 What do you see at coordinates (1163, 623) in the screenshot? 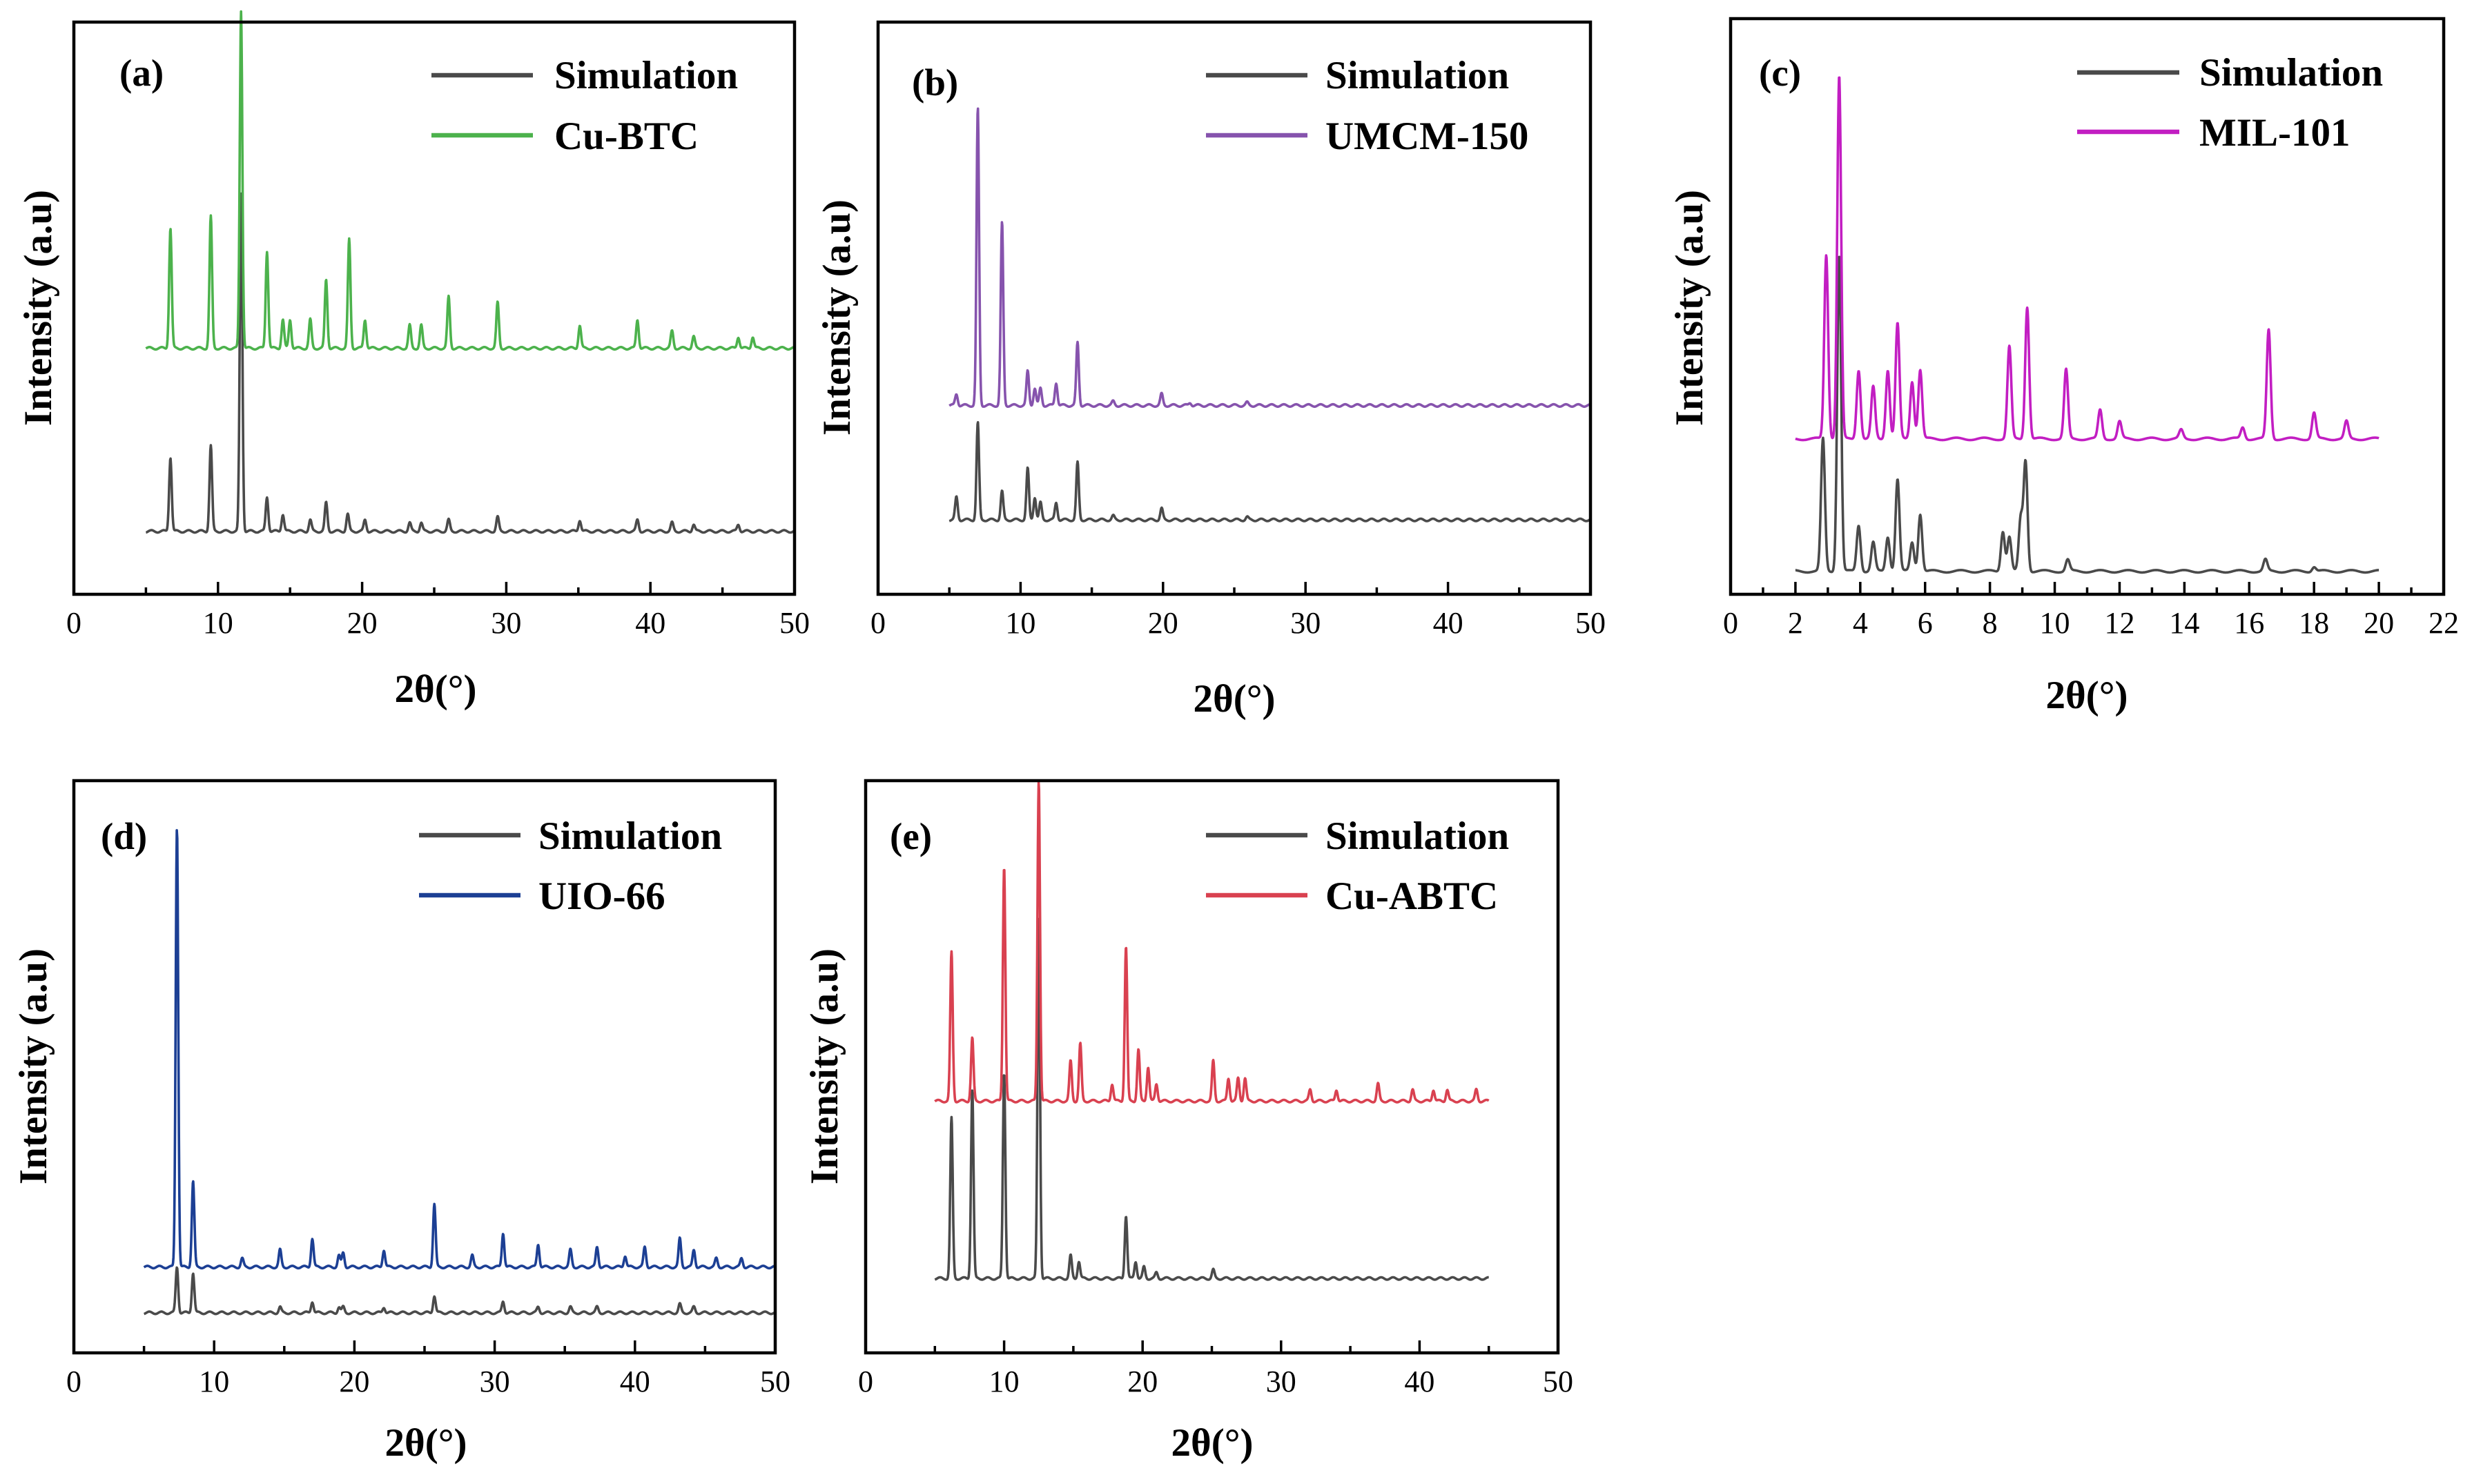
I see `panel-b-x-tick-label: 20` at bounding box center [1163, 623].